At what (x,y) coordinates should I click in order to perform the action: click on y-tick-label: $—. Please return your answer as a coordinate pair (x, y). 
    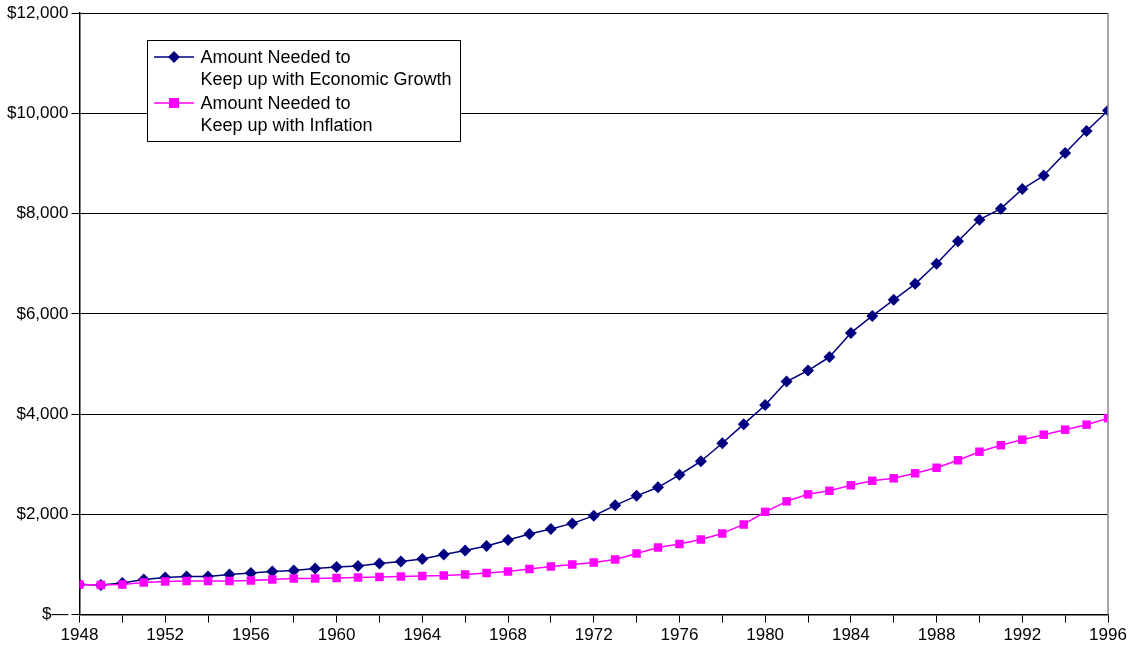
    Looking at the image, I should click on (55, 614).